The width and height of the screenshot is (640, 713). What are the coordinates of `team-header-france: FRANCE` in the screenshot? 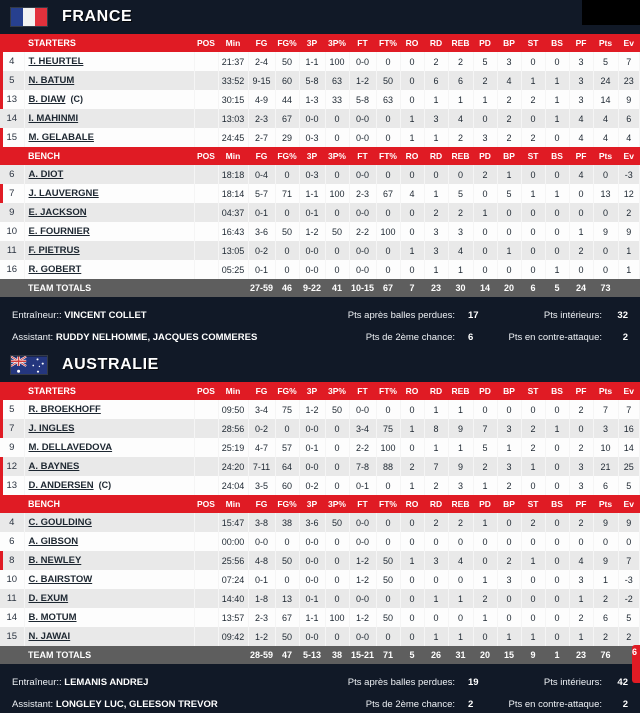 It's located at (320, 17).